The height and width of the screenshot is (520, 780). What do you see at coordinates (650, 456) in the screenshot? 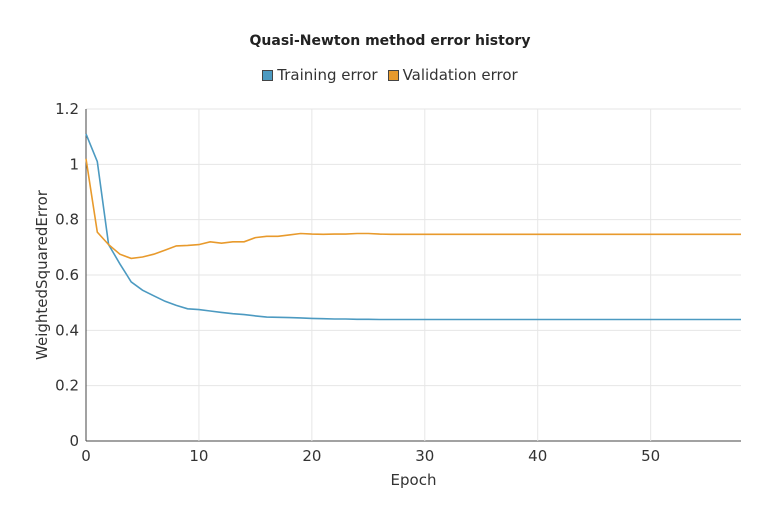
I see `x-tick-label: 50` at bounding box center [650, 456].